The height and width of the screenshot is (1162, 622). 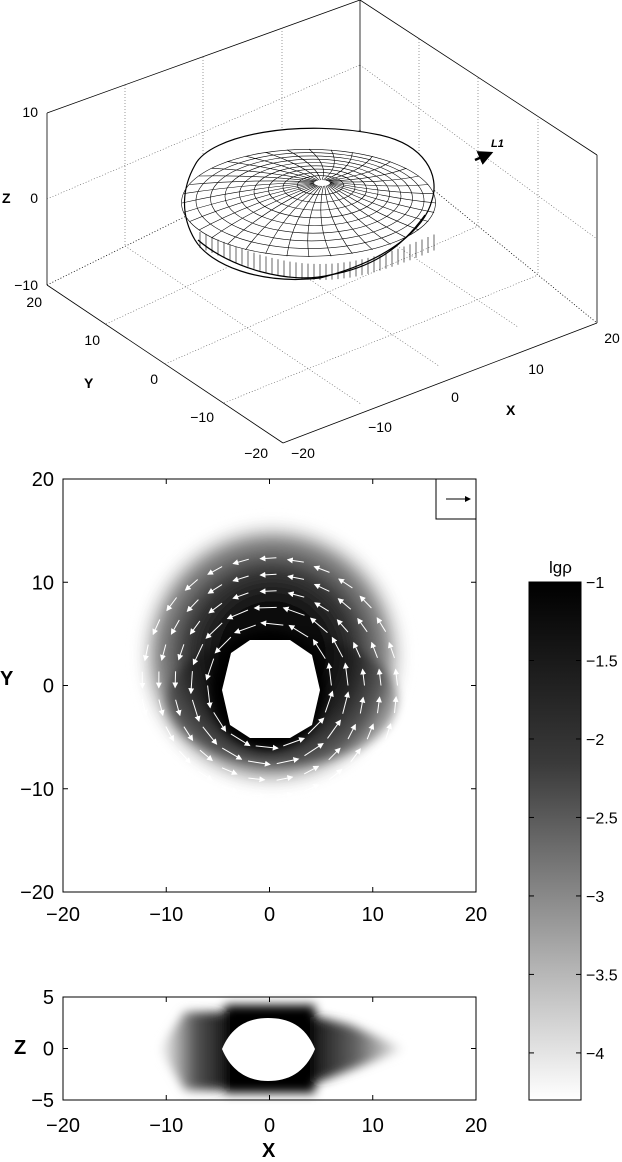 I want to click on xz-x-tick: 0, so click(x=269, y=1126).